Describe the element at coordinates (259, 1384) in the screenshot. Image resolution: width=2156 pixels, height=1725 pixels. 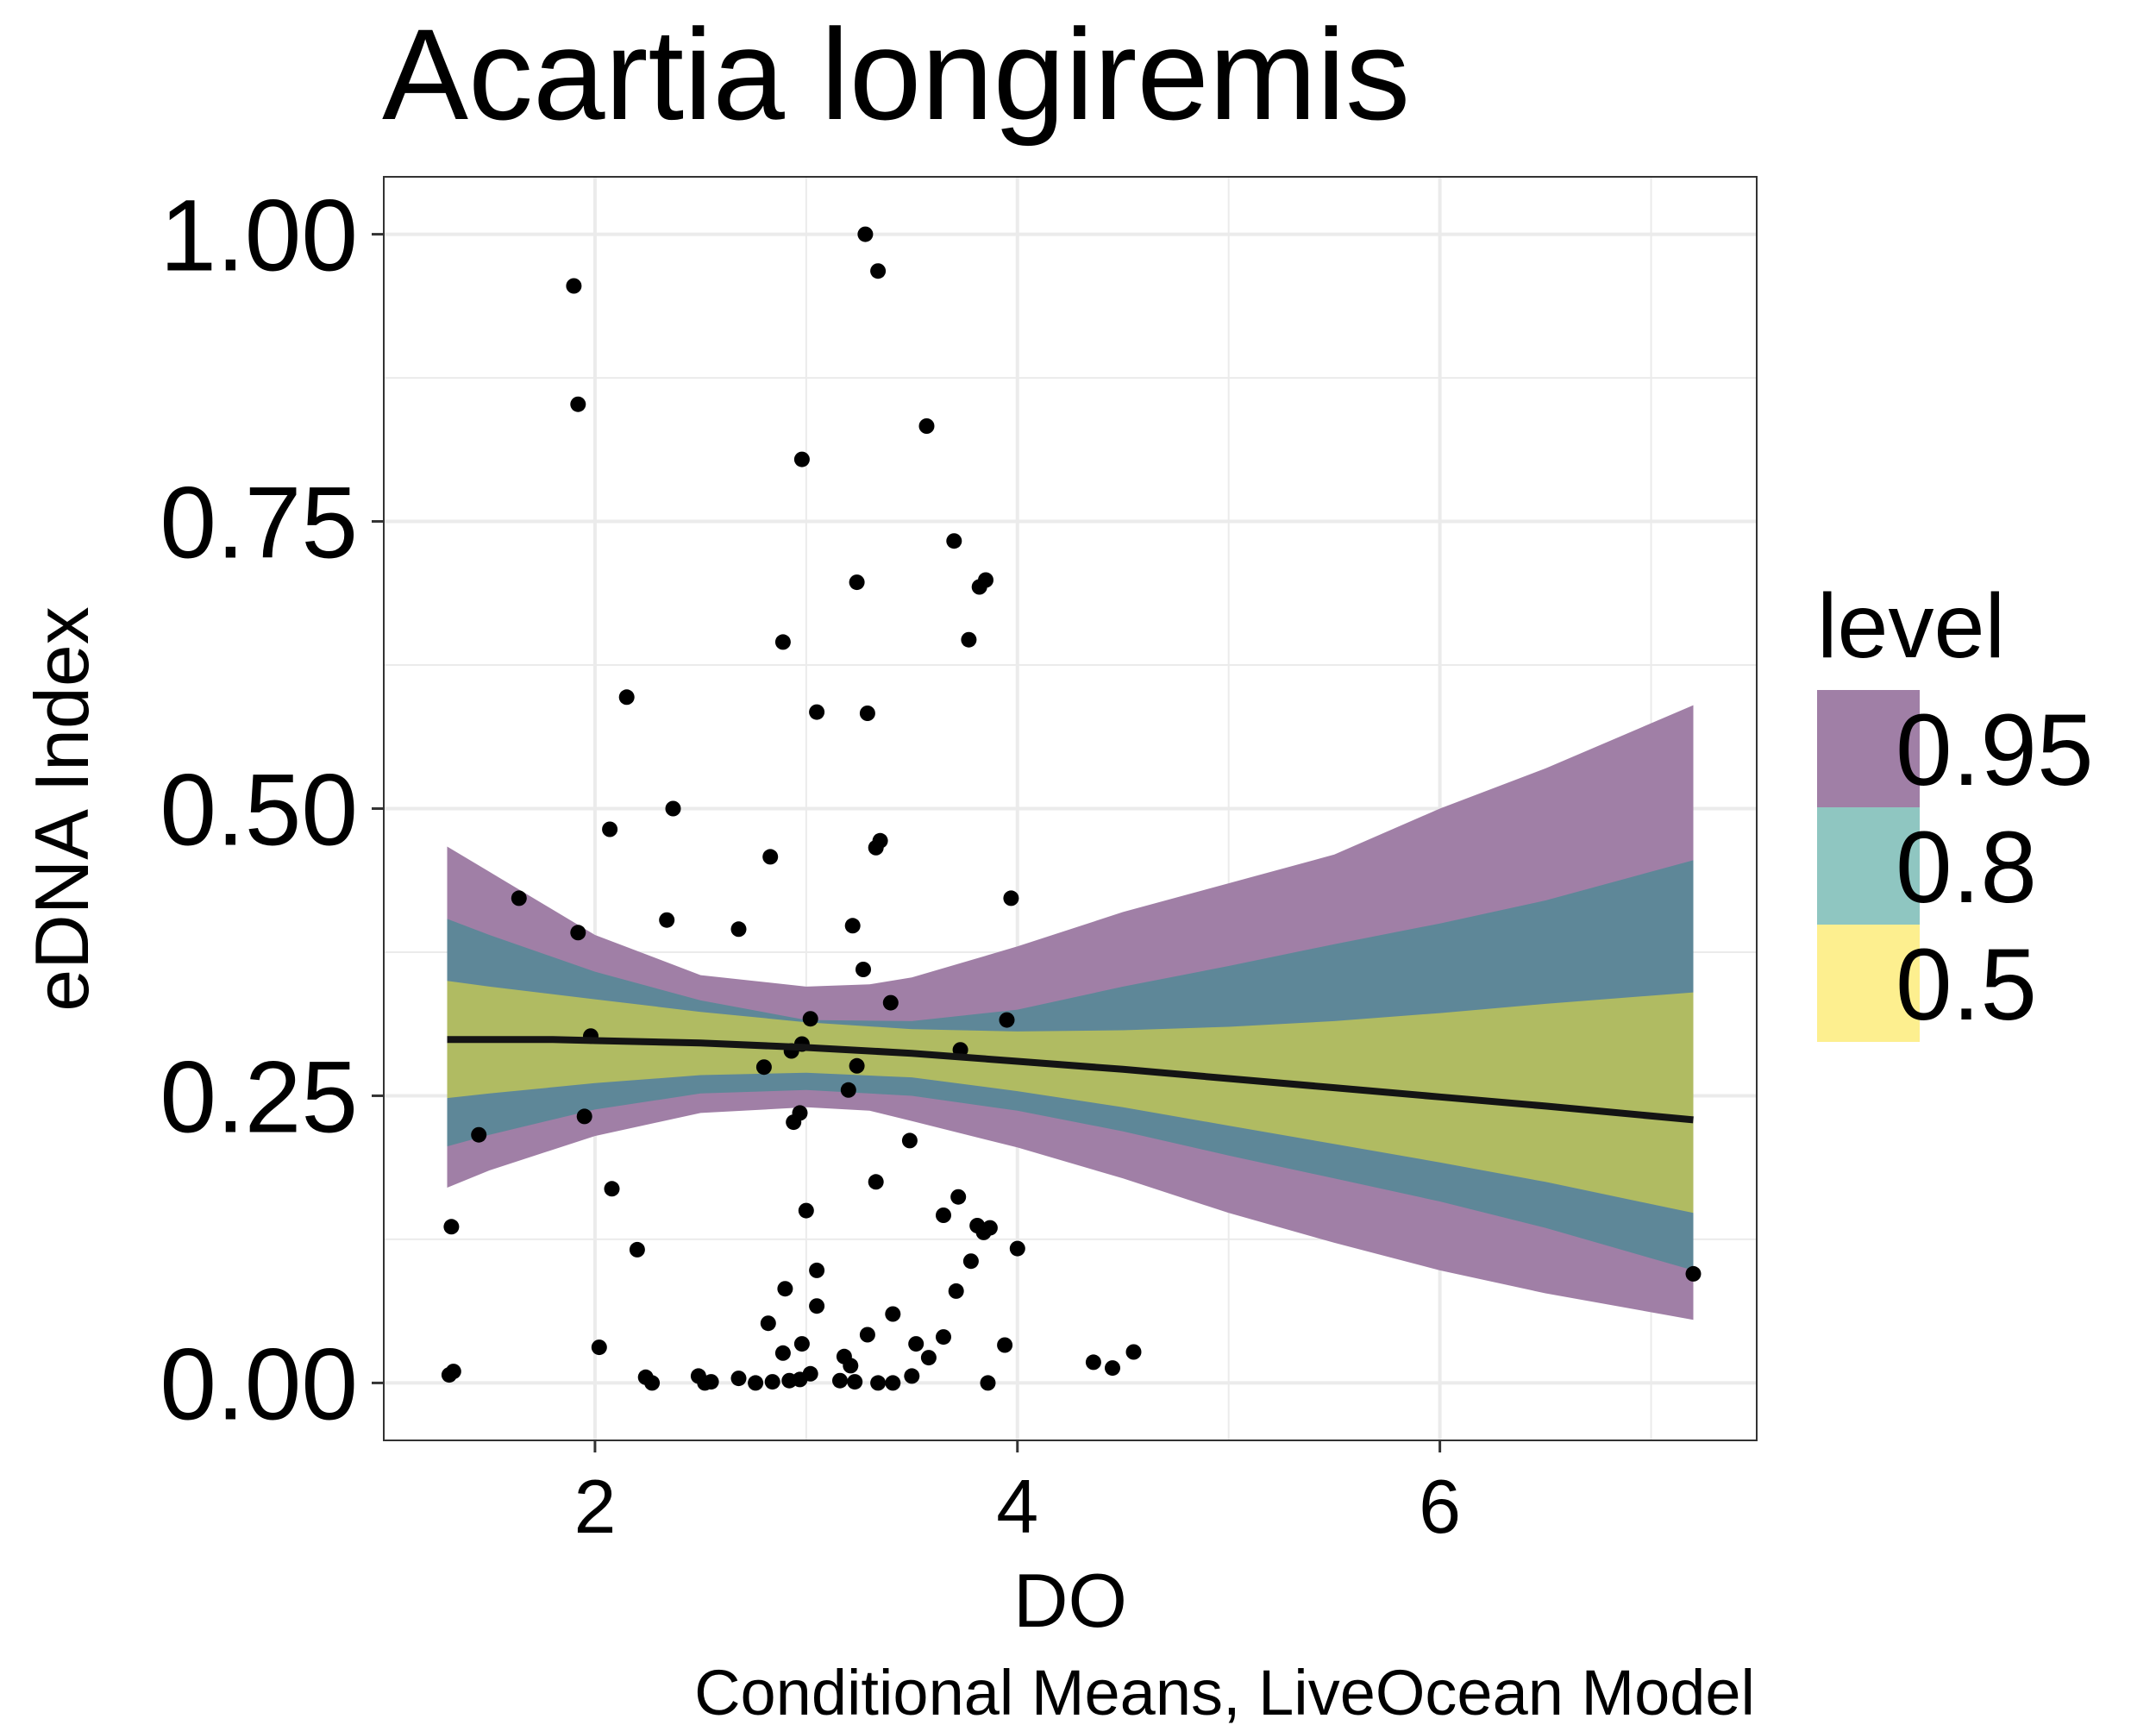
I see `y-tick-label-0: 0.00` at that location.